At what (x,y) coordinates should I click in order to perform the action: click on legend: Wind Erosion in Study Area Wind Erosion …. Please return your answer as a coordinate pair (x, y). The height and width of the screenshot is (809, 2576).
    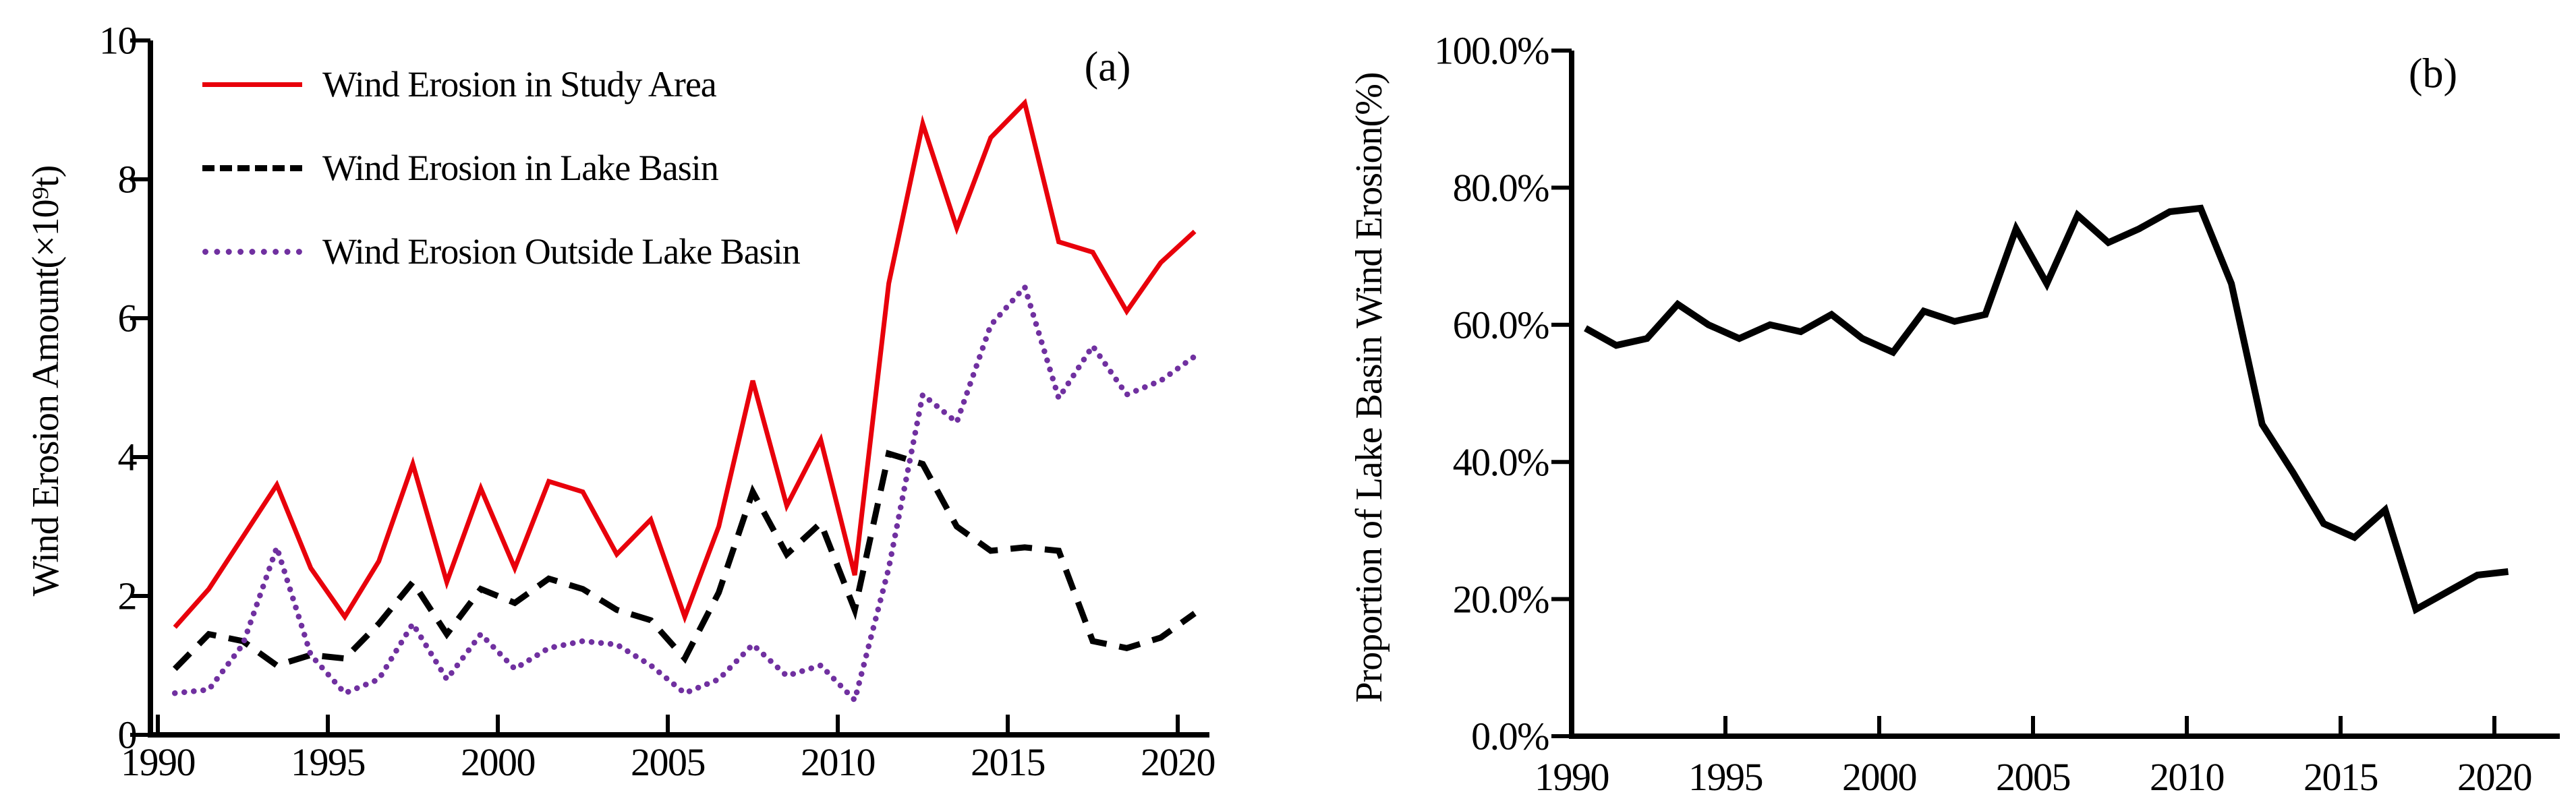
    Looking at the image, I should click on (501, 168).